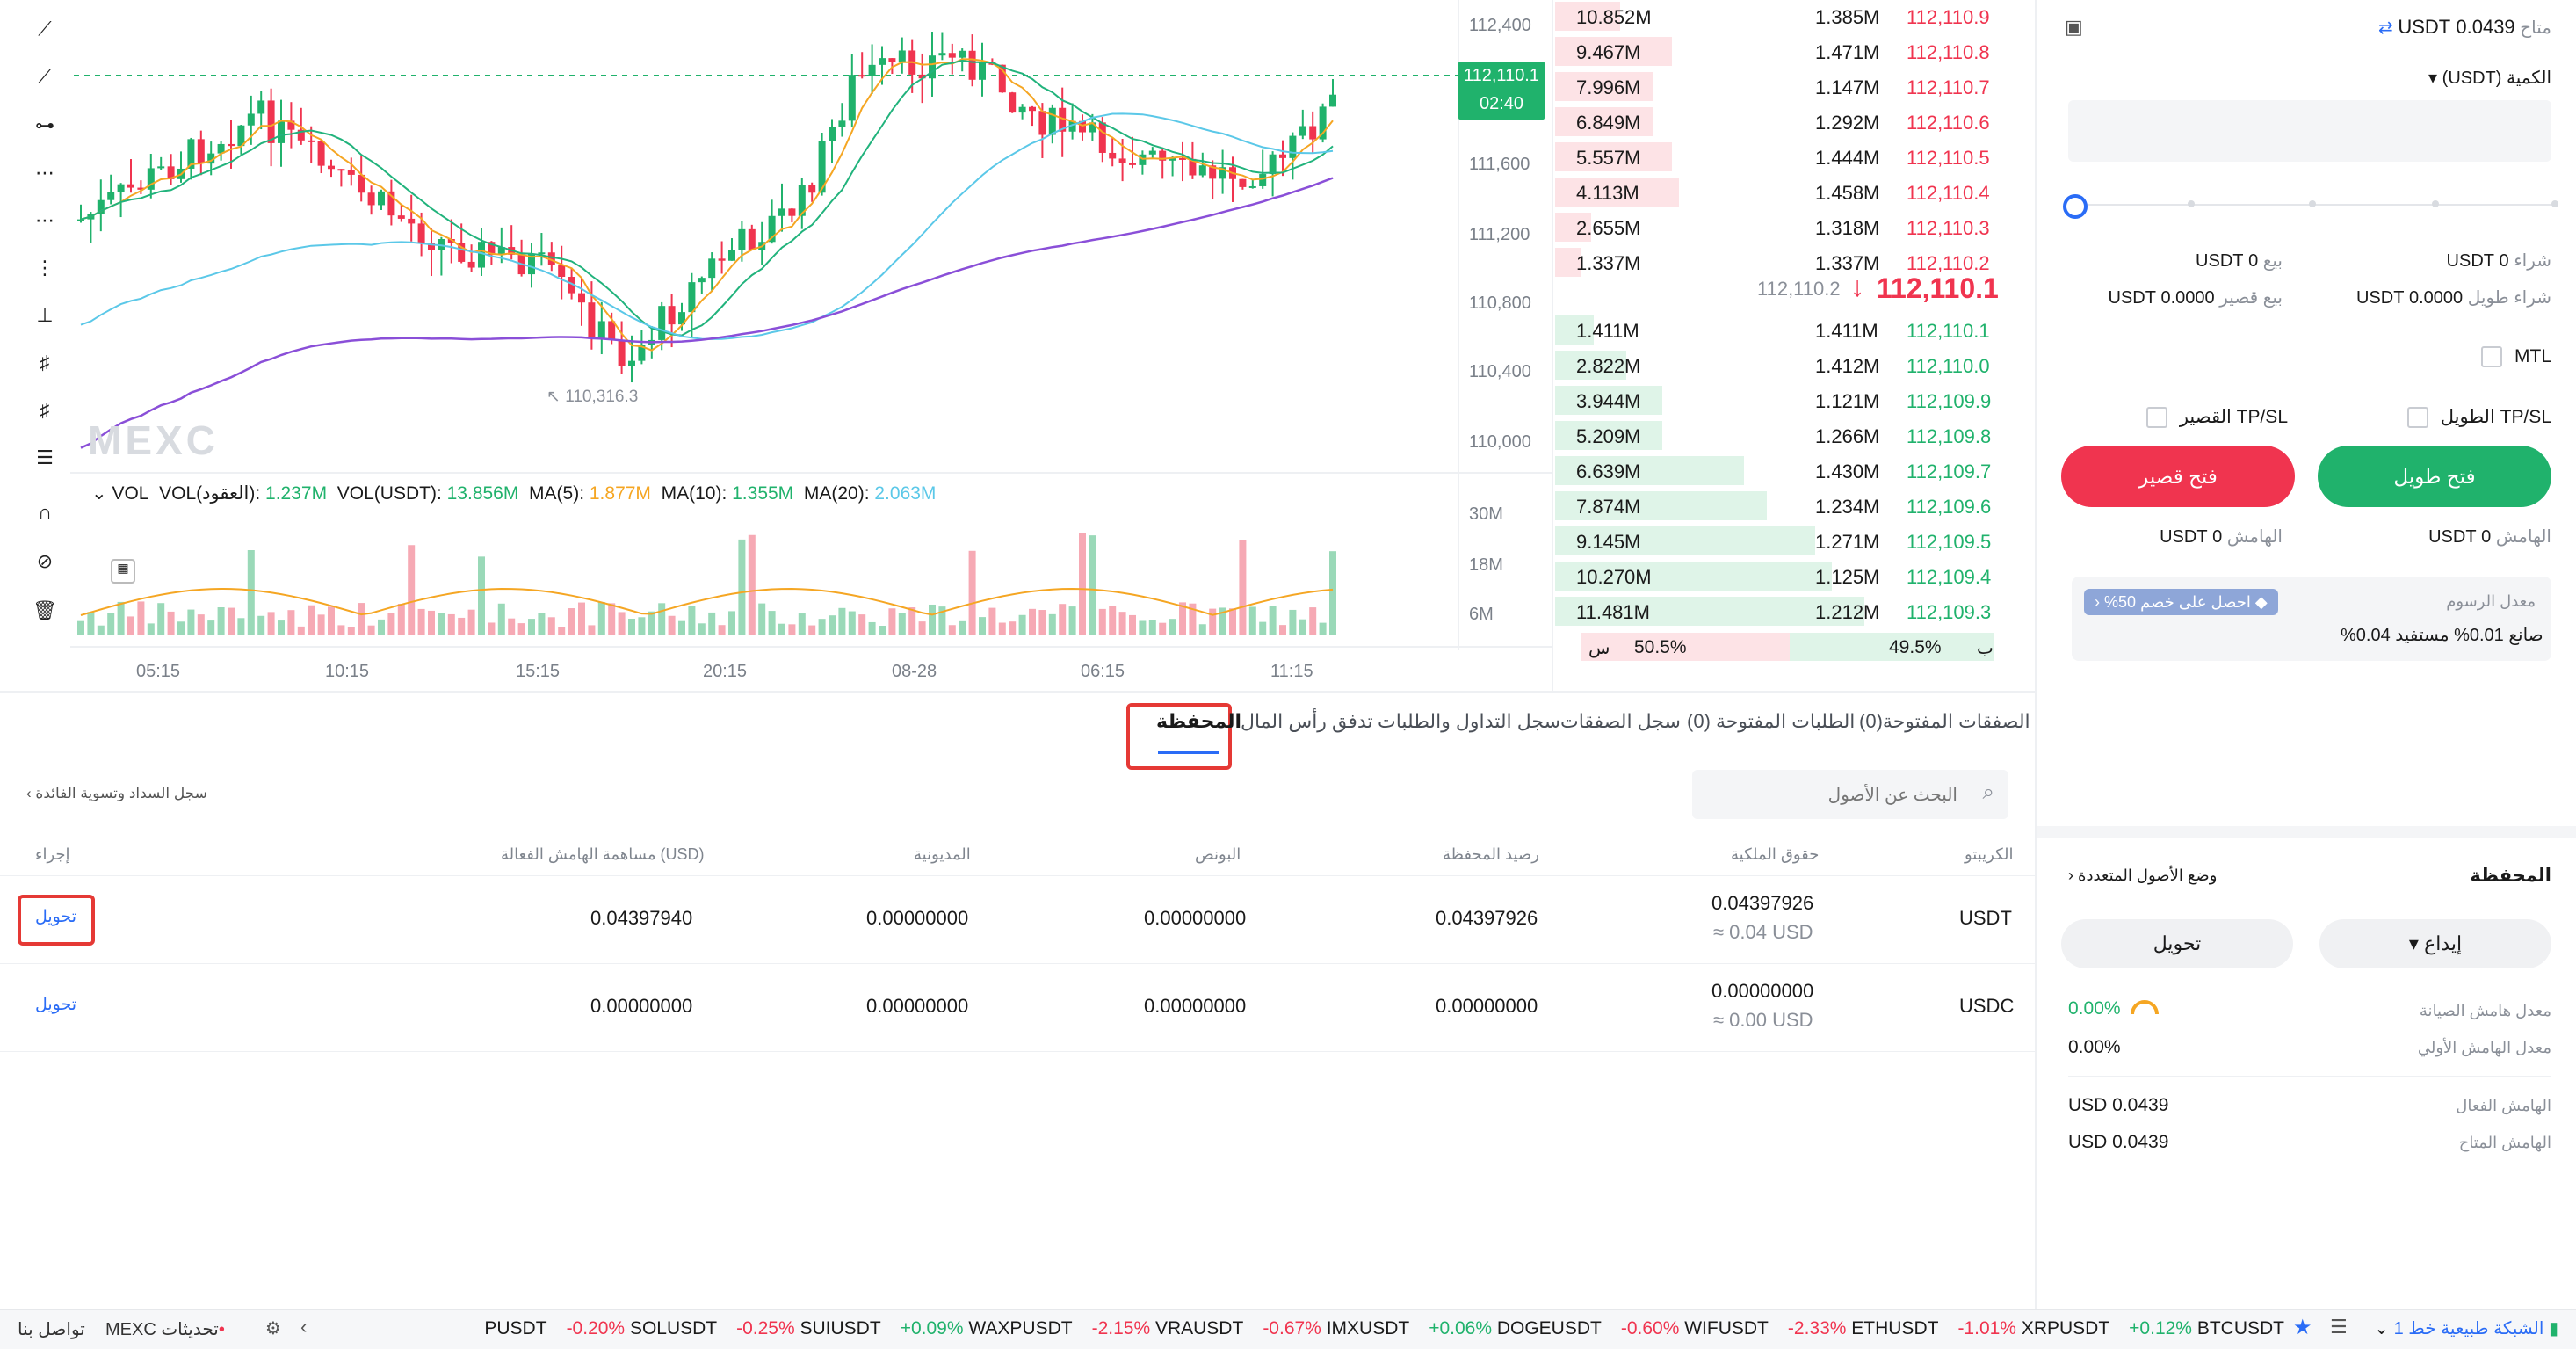 The height and width of the screenshot is (1349, 2576). I want to click on network-status: ▮ الشبكة طبيعية خط 1 ⌄, so click(2466, 1328).